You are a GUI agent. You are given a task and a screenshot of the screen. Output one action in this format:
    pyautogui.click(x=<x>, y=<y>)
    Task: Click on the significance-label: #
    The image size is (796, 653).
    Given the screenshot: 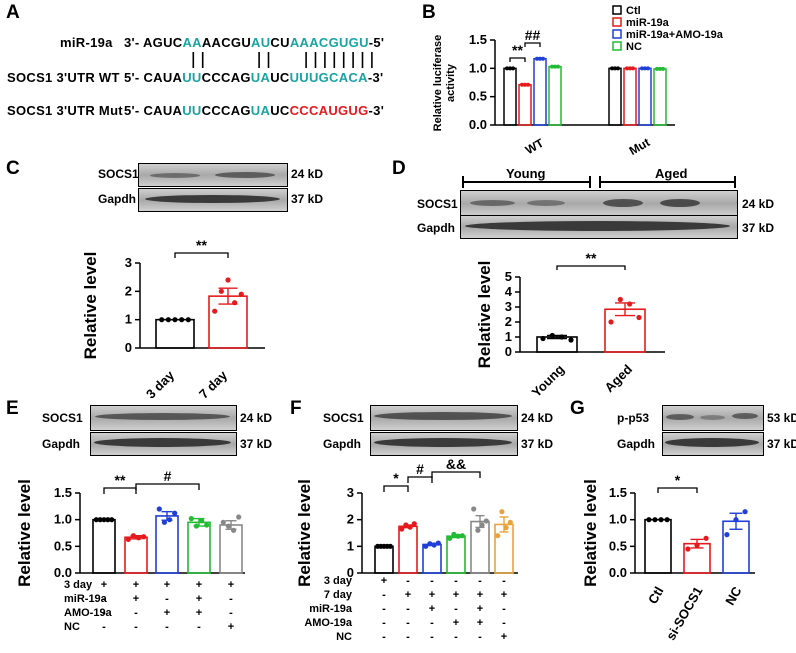 What is the action you would take?
    pyautogui.click(x=168, y=476)
    